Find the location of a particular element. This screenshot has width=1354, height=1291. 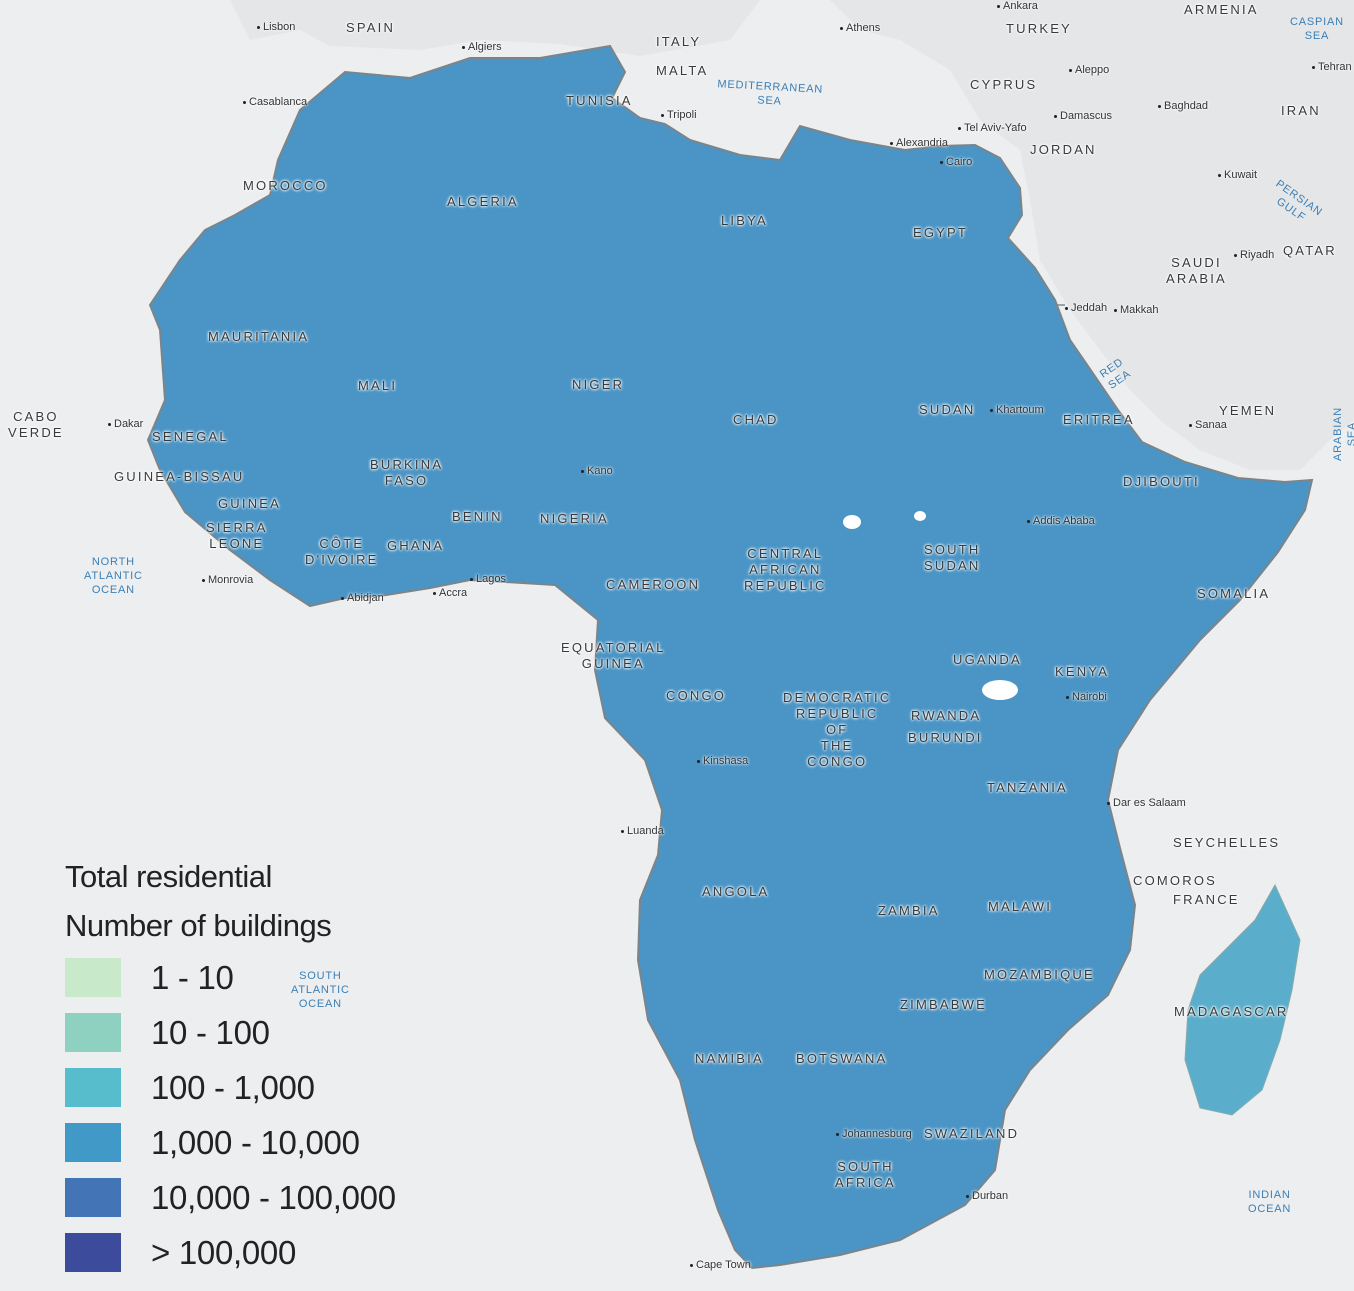

madagascar-land is located at coordinates (1242, 999).